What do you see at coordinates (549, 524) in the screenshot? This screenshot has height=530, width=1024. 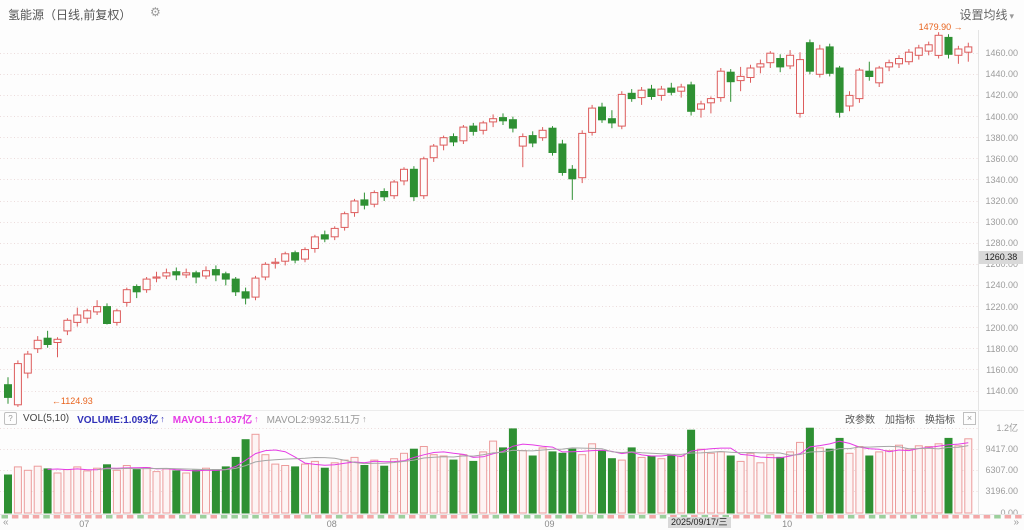 I see `month-label: 09` at bounding box center [549, 524].